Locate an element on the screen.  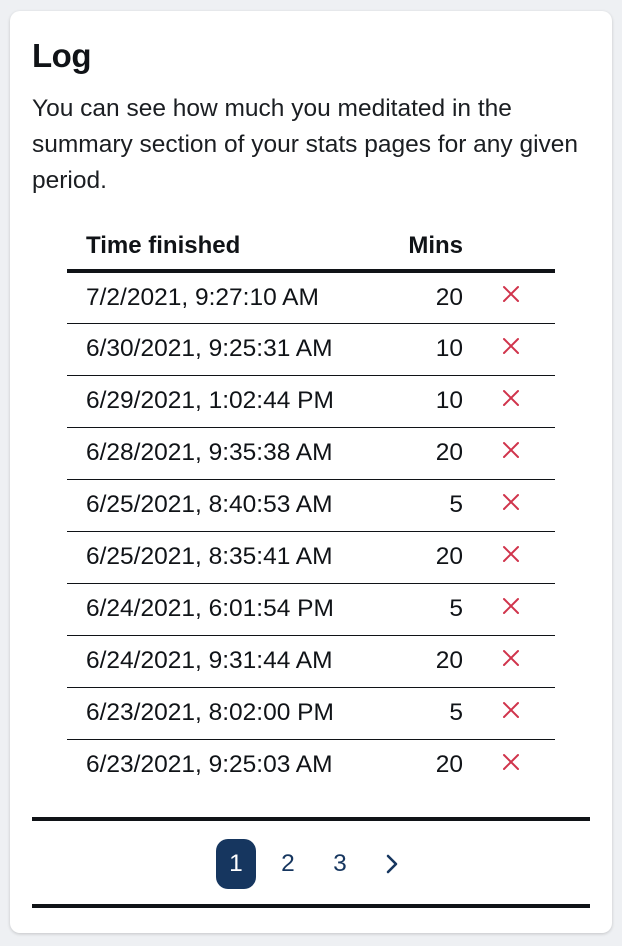
next-page-button is located at coordinates (392, 864).